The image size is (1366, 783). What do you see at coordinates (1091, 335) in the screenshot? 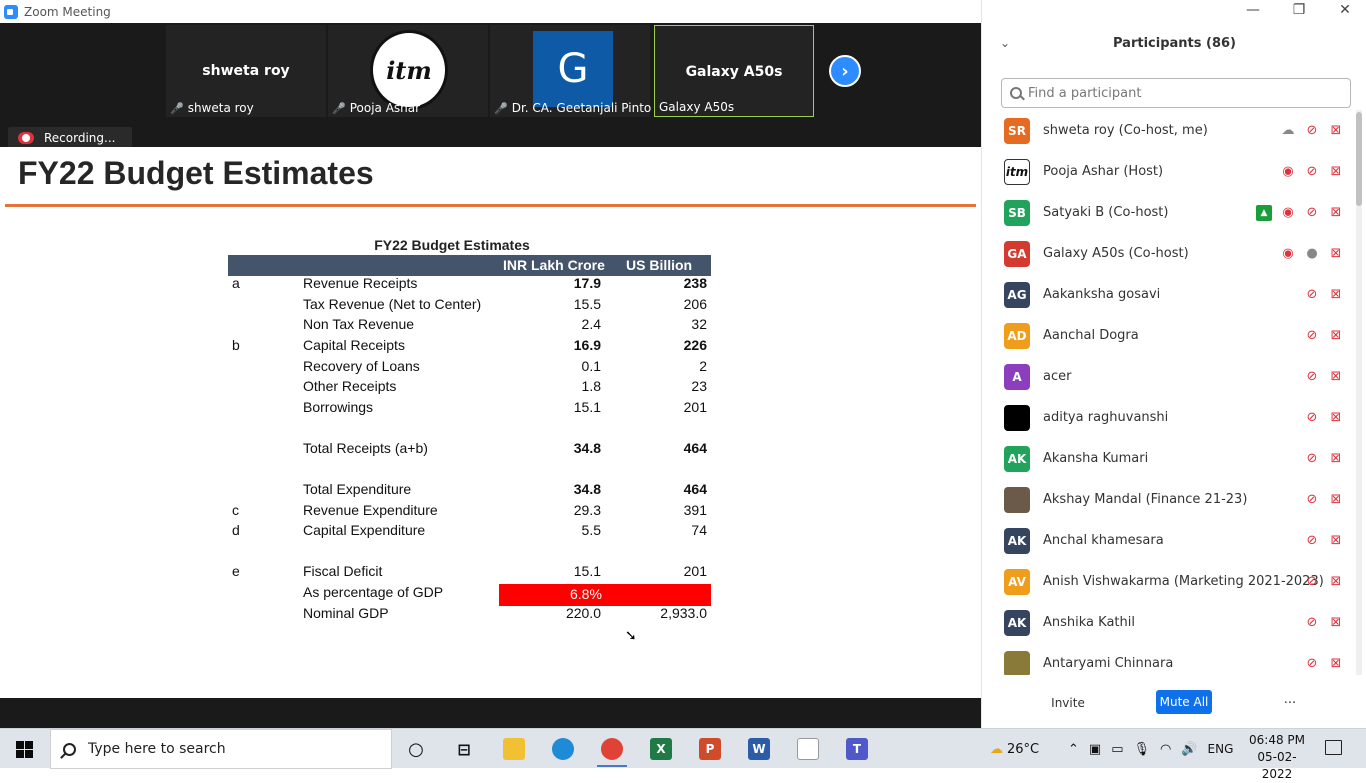
I see `participant-name: Aanchal Dogra` at bounding box center [1091, 335].